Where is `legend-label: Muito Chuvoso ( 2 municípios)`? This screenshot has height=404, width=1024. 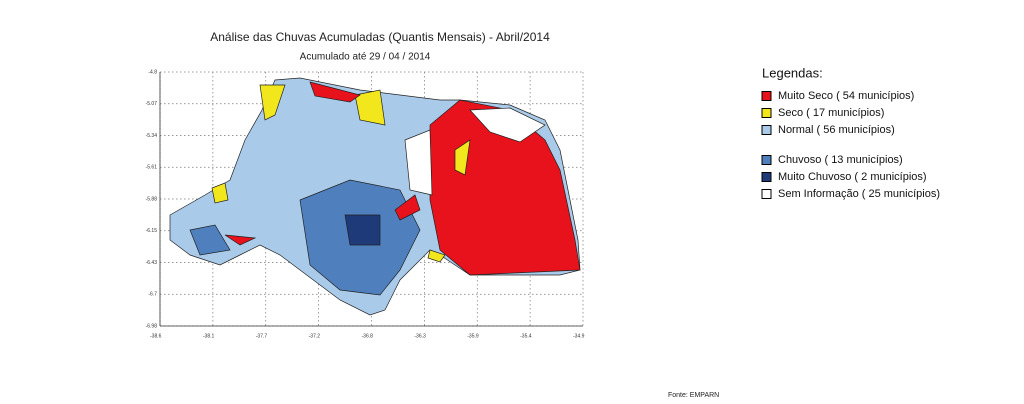
legend-label: Muito Chuvoso ( 2 municípios) is located at coordinates (852, 177).